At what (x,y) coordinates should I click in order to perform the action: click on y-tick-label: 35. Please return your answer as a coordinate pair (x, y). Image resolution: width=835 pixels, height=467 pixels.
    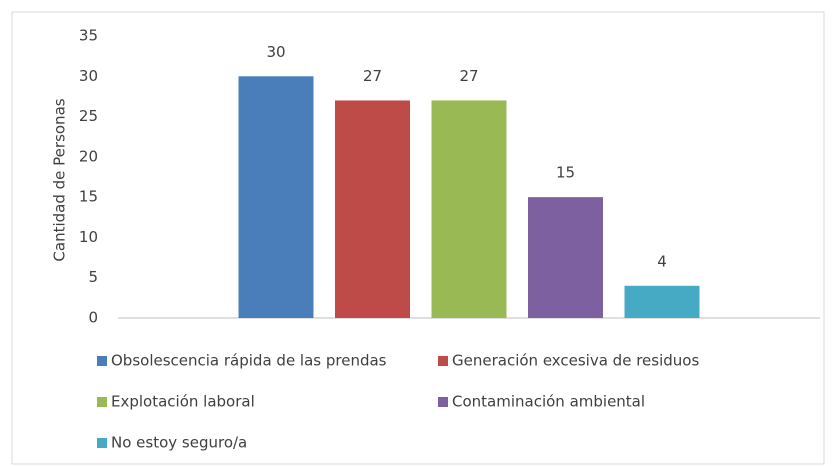
    Looking at the image, I should click on (88, 36).